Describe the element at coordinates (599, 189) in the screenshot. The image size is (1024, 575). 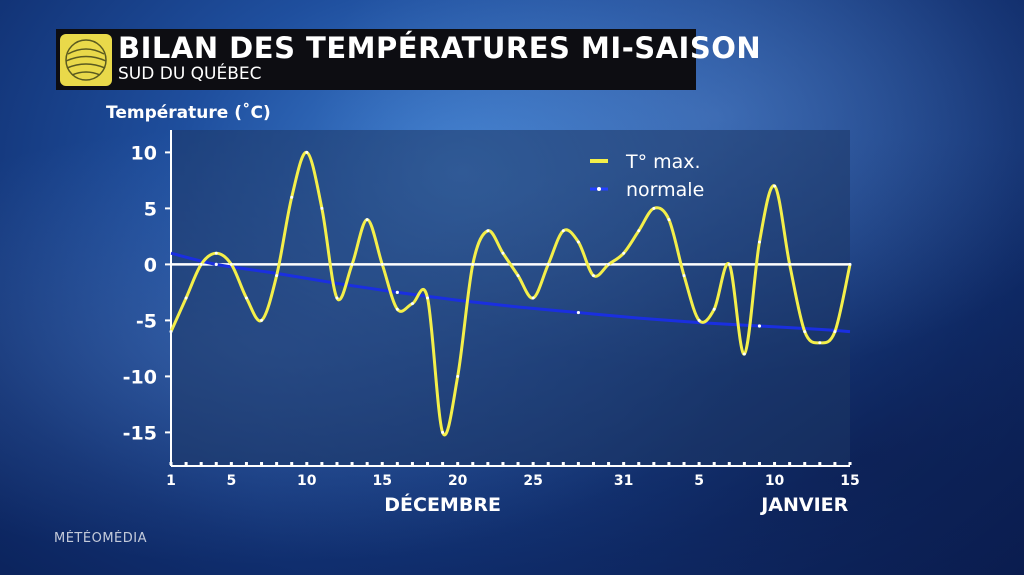
I see `legend-dot-normale` at that location.